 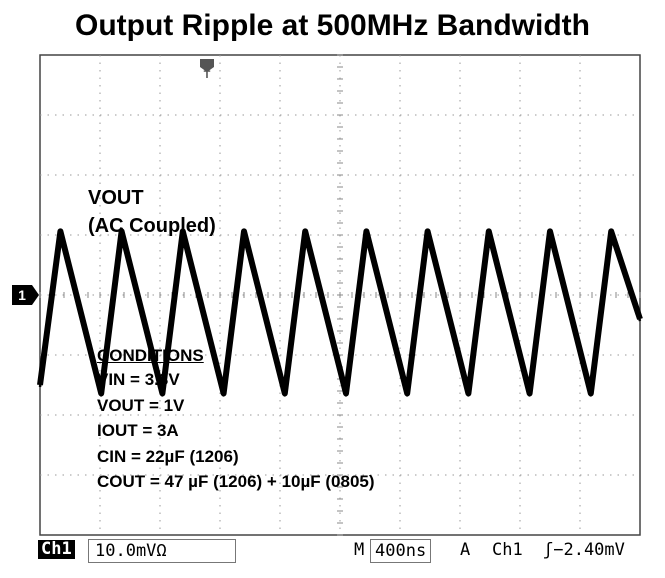 What do you see at coordinates (236, 481) in the screenshot?
I see `condition-cout: COUT = 47 µF (1206) + 10µF (0805)` at bounding box center [236, 481].